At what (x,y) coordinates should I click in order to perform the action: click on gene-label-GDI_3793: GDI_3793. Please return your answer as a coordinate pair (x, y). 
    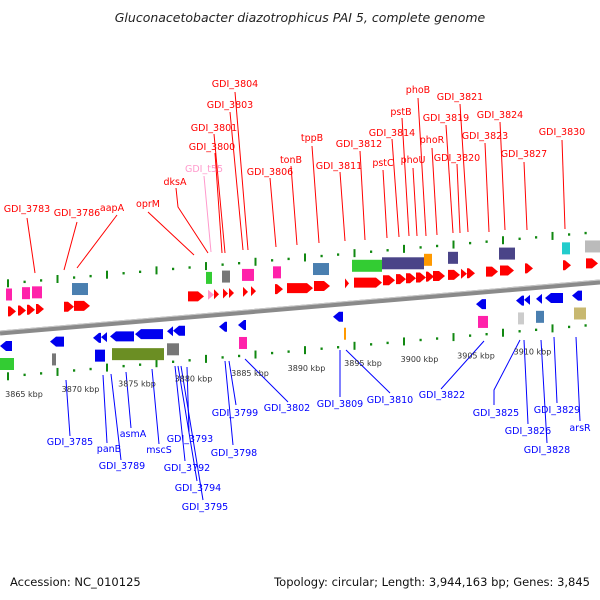
    Looking at the image, I should click on (190, 439).